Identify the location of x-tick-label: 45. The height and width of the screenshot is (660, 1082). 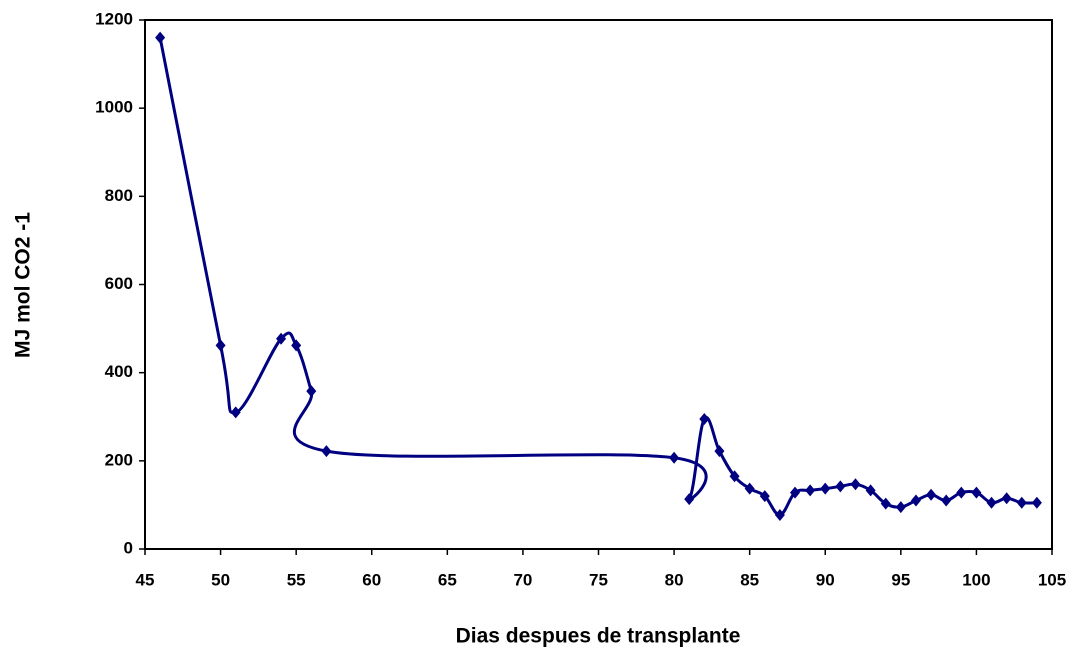
(145, 579).